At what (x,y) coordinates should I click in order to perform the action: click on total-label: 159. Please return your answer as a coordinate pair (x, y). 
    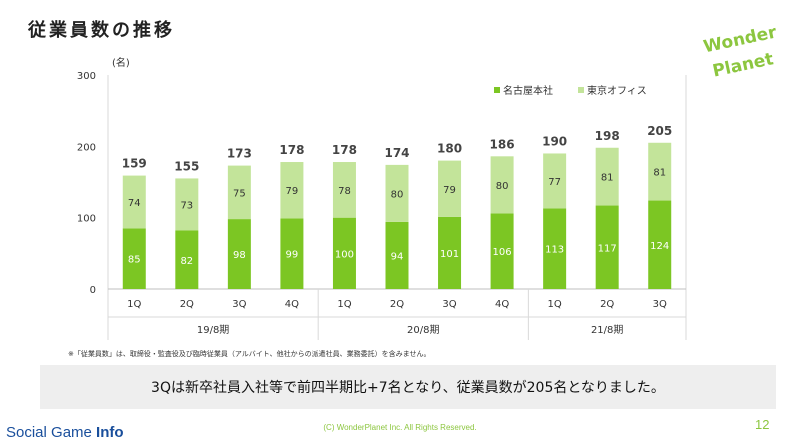
    Looking at the image, I should click on (134, 164).